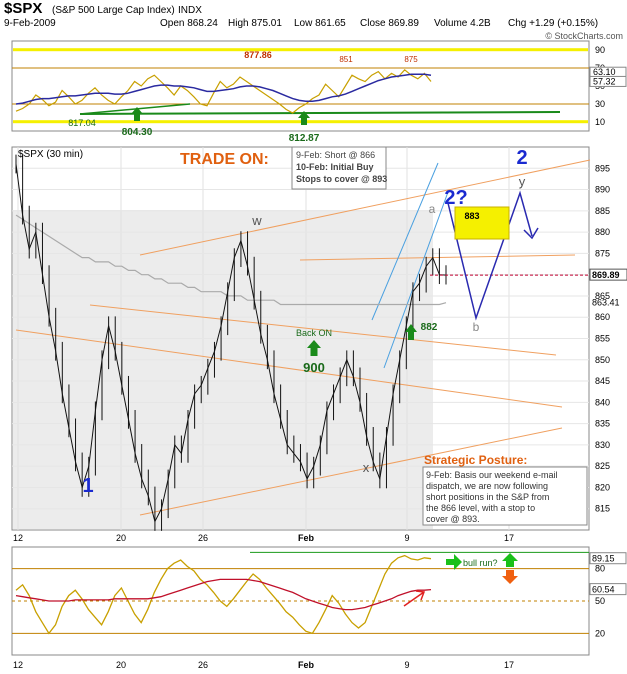 Image resolution: width=627 pixels, height=674 pixels. What do you see at coordinates (602, 339) in the screenshot?
I see `main-ytick-label: 855` at bounding box center [602, 339].